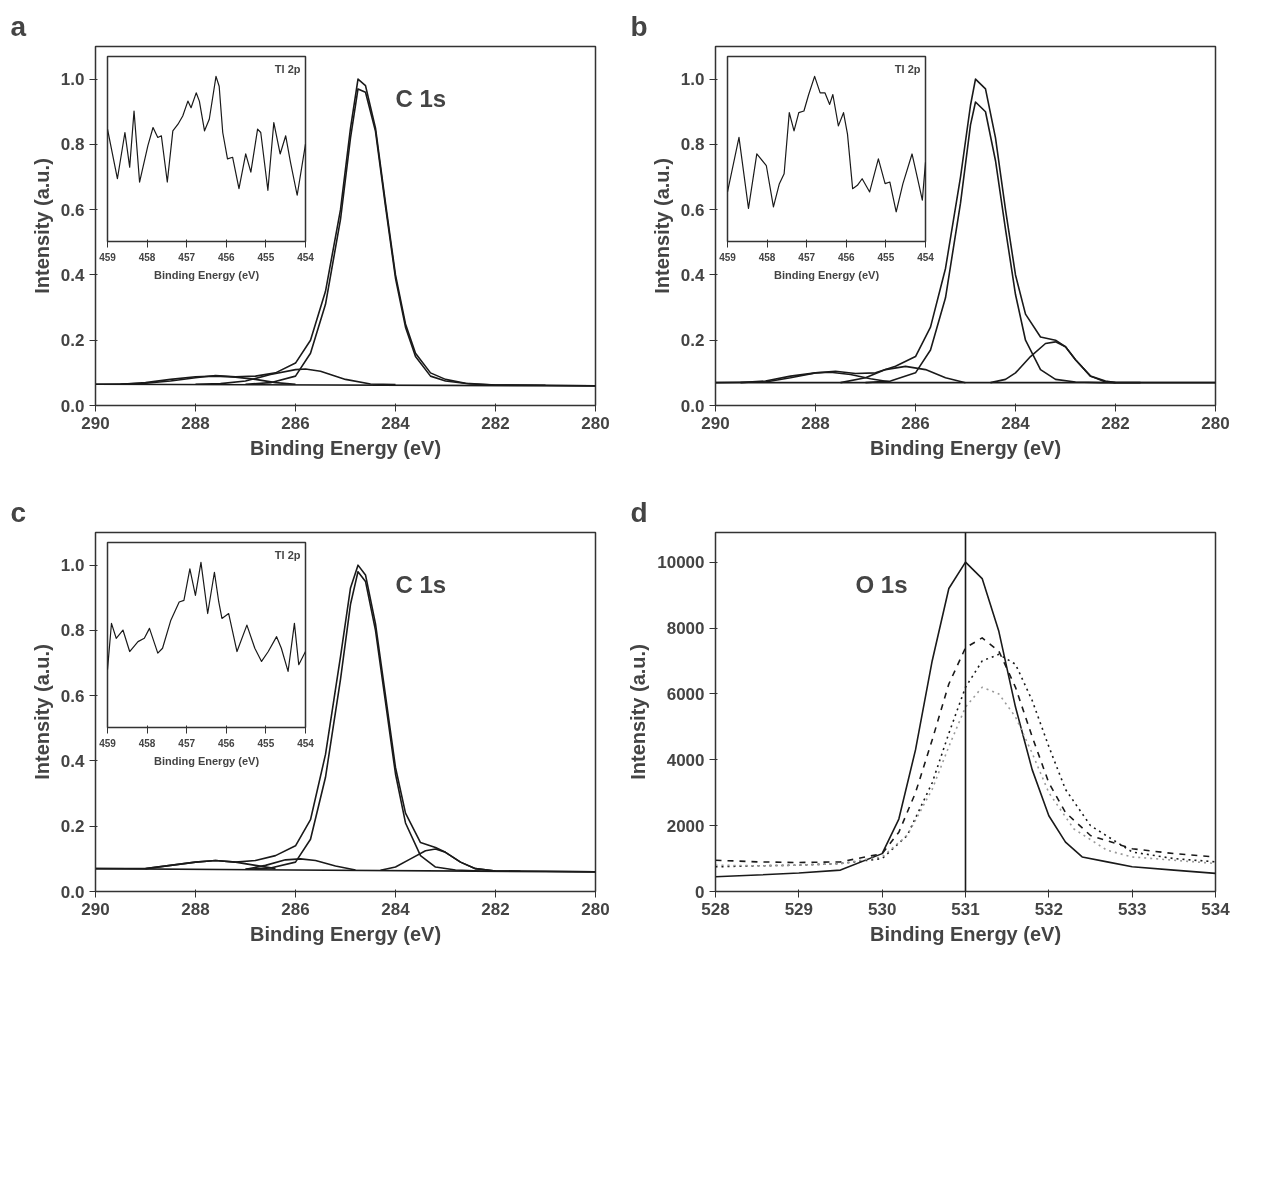 This screenshot has height=1182, width=1270. What do you see at coordinates (685, 694) in the screenshot?
I see `y-tick-label: 6000` at bounding box center [685, 694].